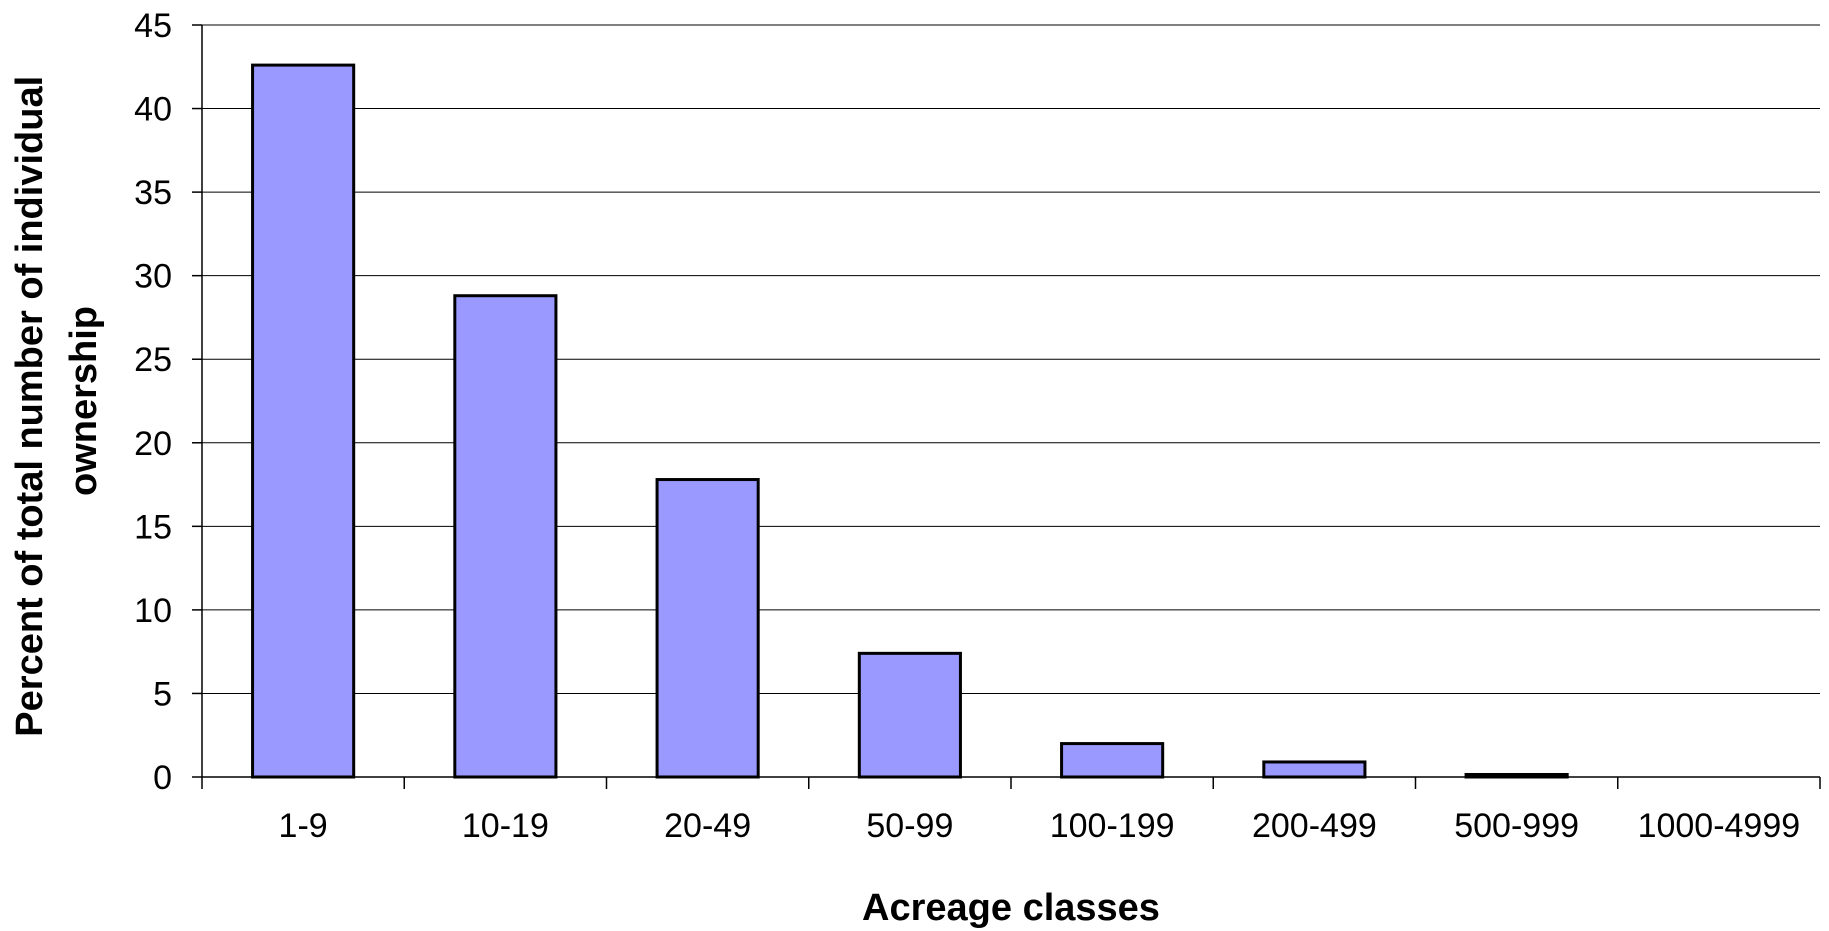  I want to click on x-axis-title: Acreage classes, so click(1011, 908).